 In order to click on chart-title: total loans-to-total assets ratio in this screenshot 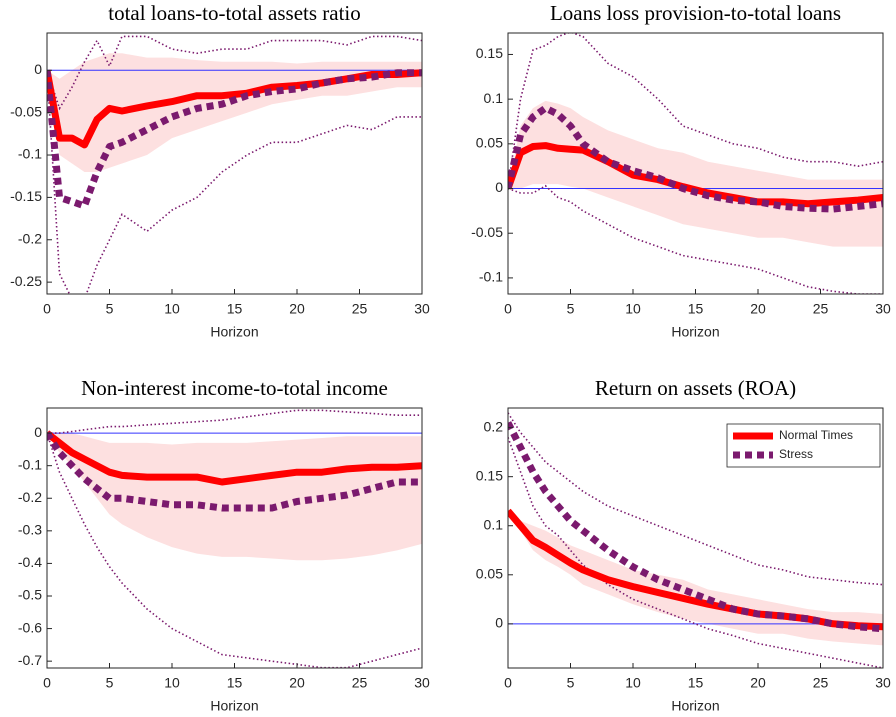, I will do `click(234, 13)`.